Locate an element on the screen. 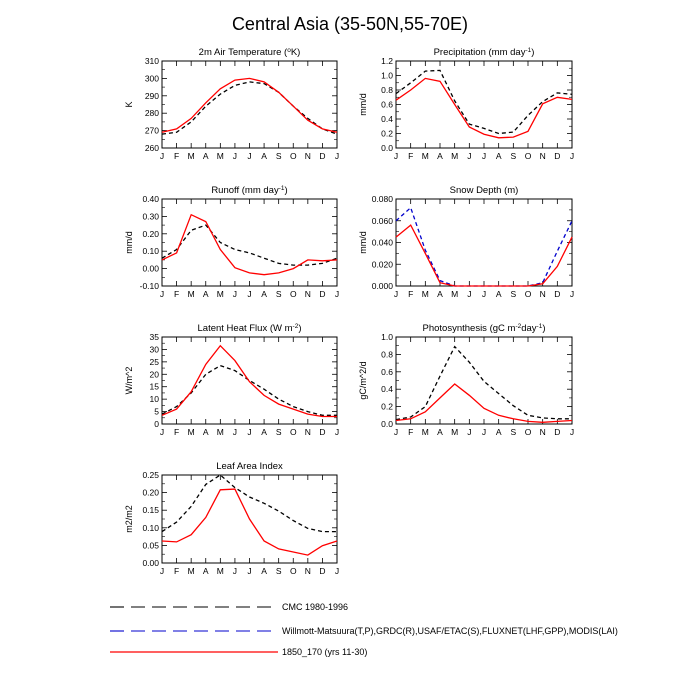  plot-frame is located at coordinates (484, 104).